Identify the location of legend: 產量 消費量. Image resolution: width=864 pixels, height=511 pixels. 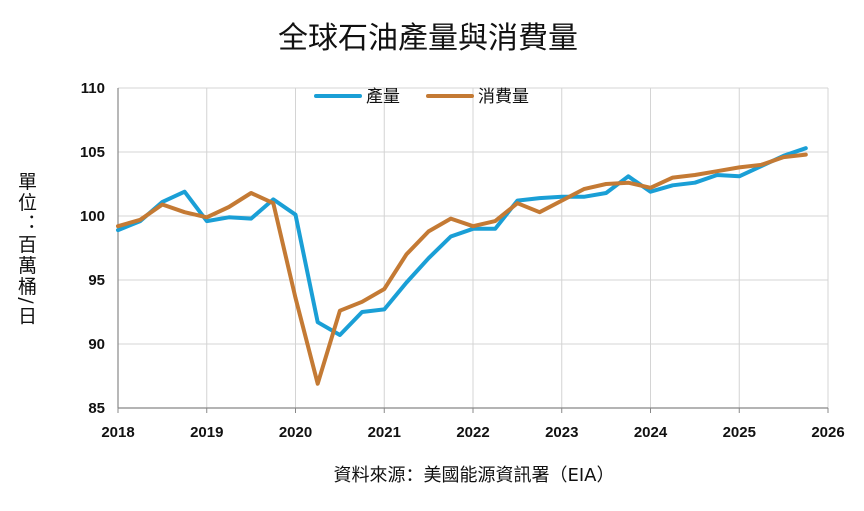
(421, 97).